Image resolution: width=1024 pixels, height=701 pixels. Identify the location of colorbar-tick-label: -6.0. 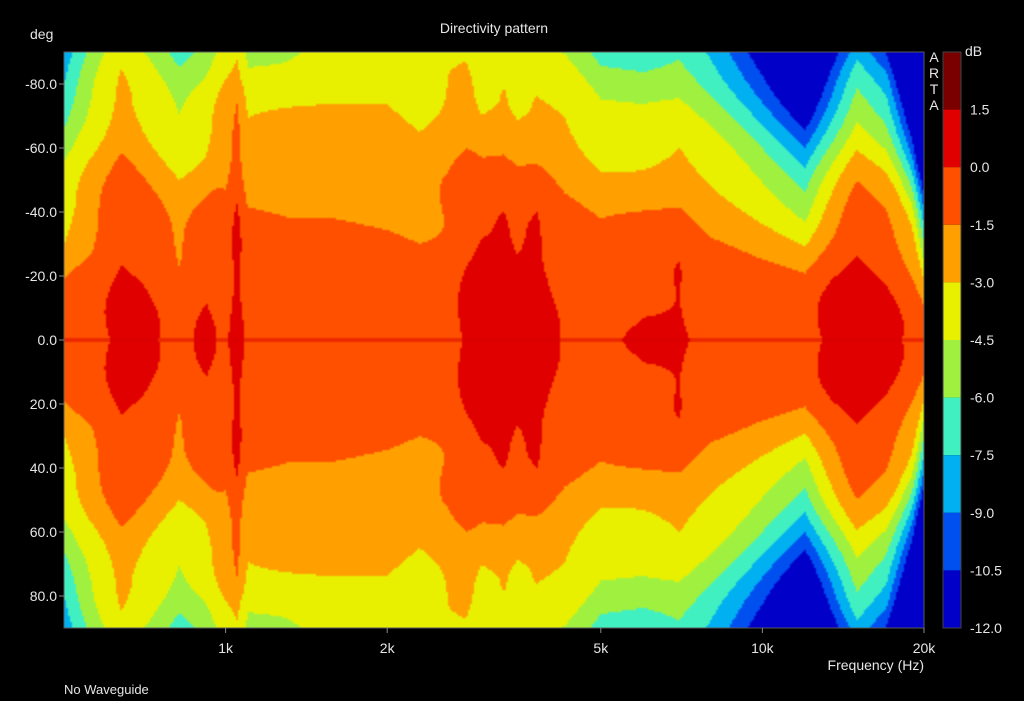
(982, 398).